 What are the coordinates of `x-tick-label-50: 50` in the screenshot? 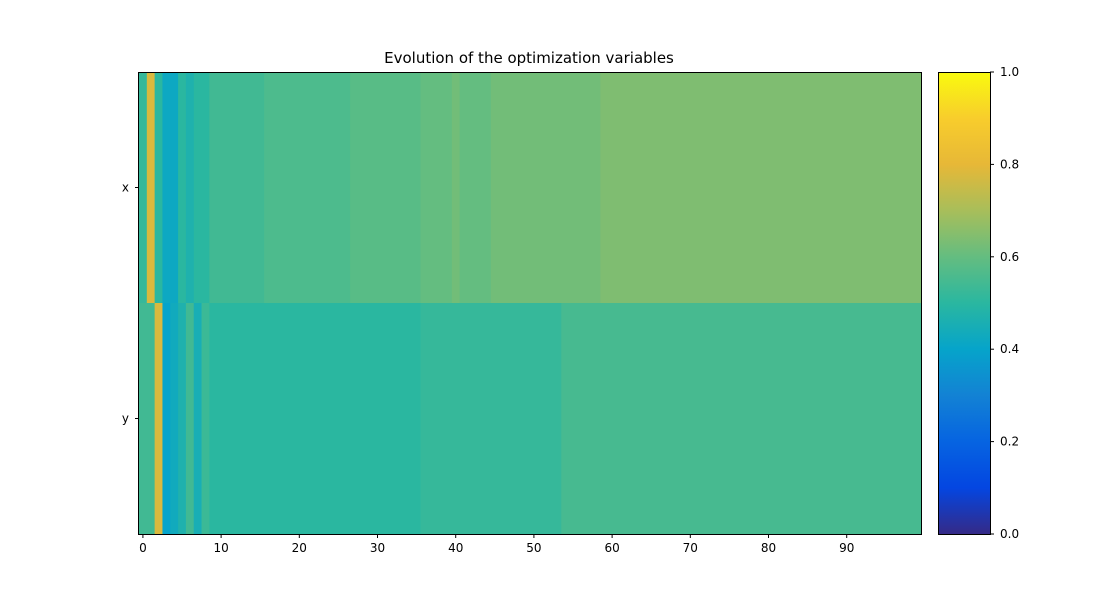 It's located at (533, 548).